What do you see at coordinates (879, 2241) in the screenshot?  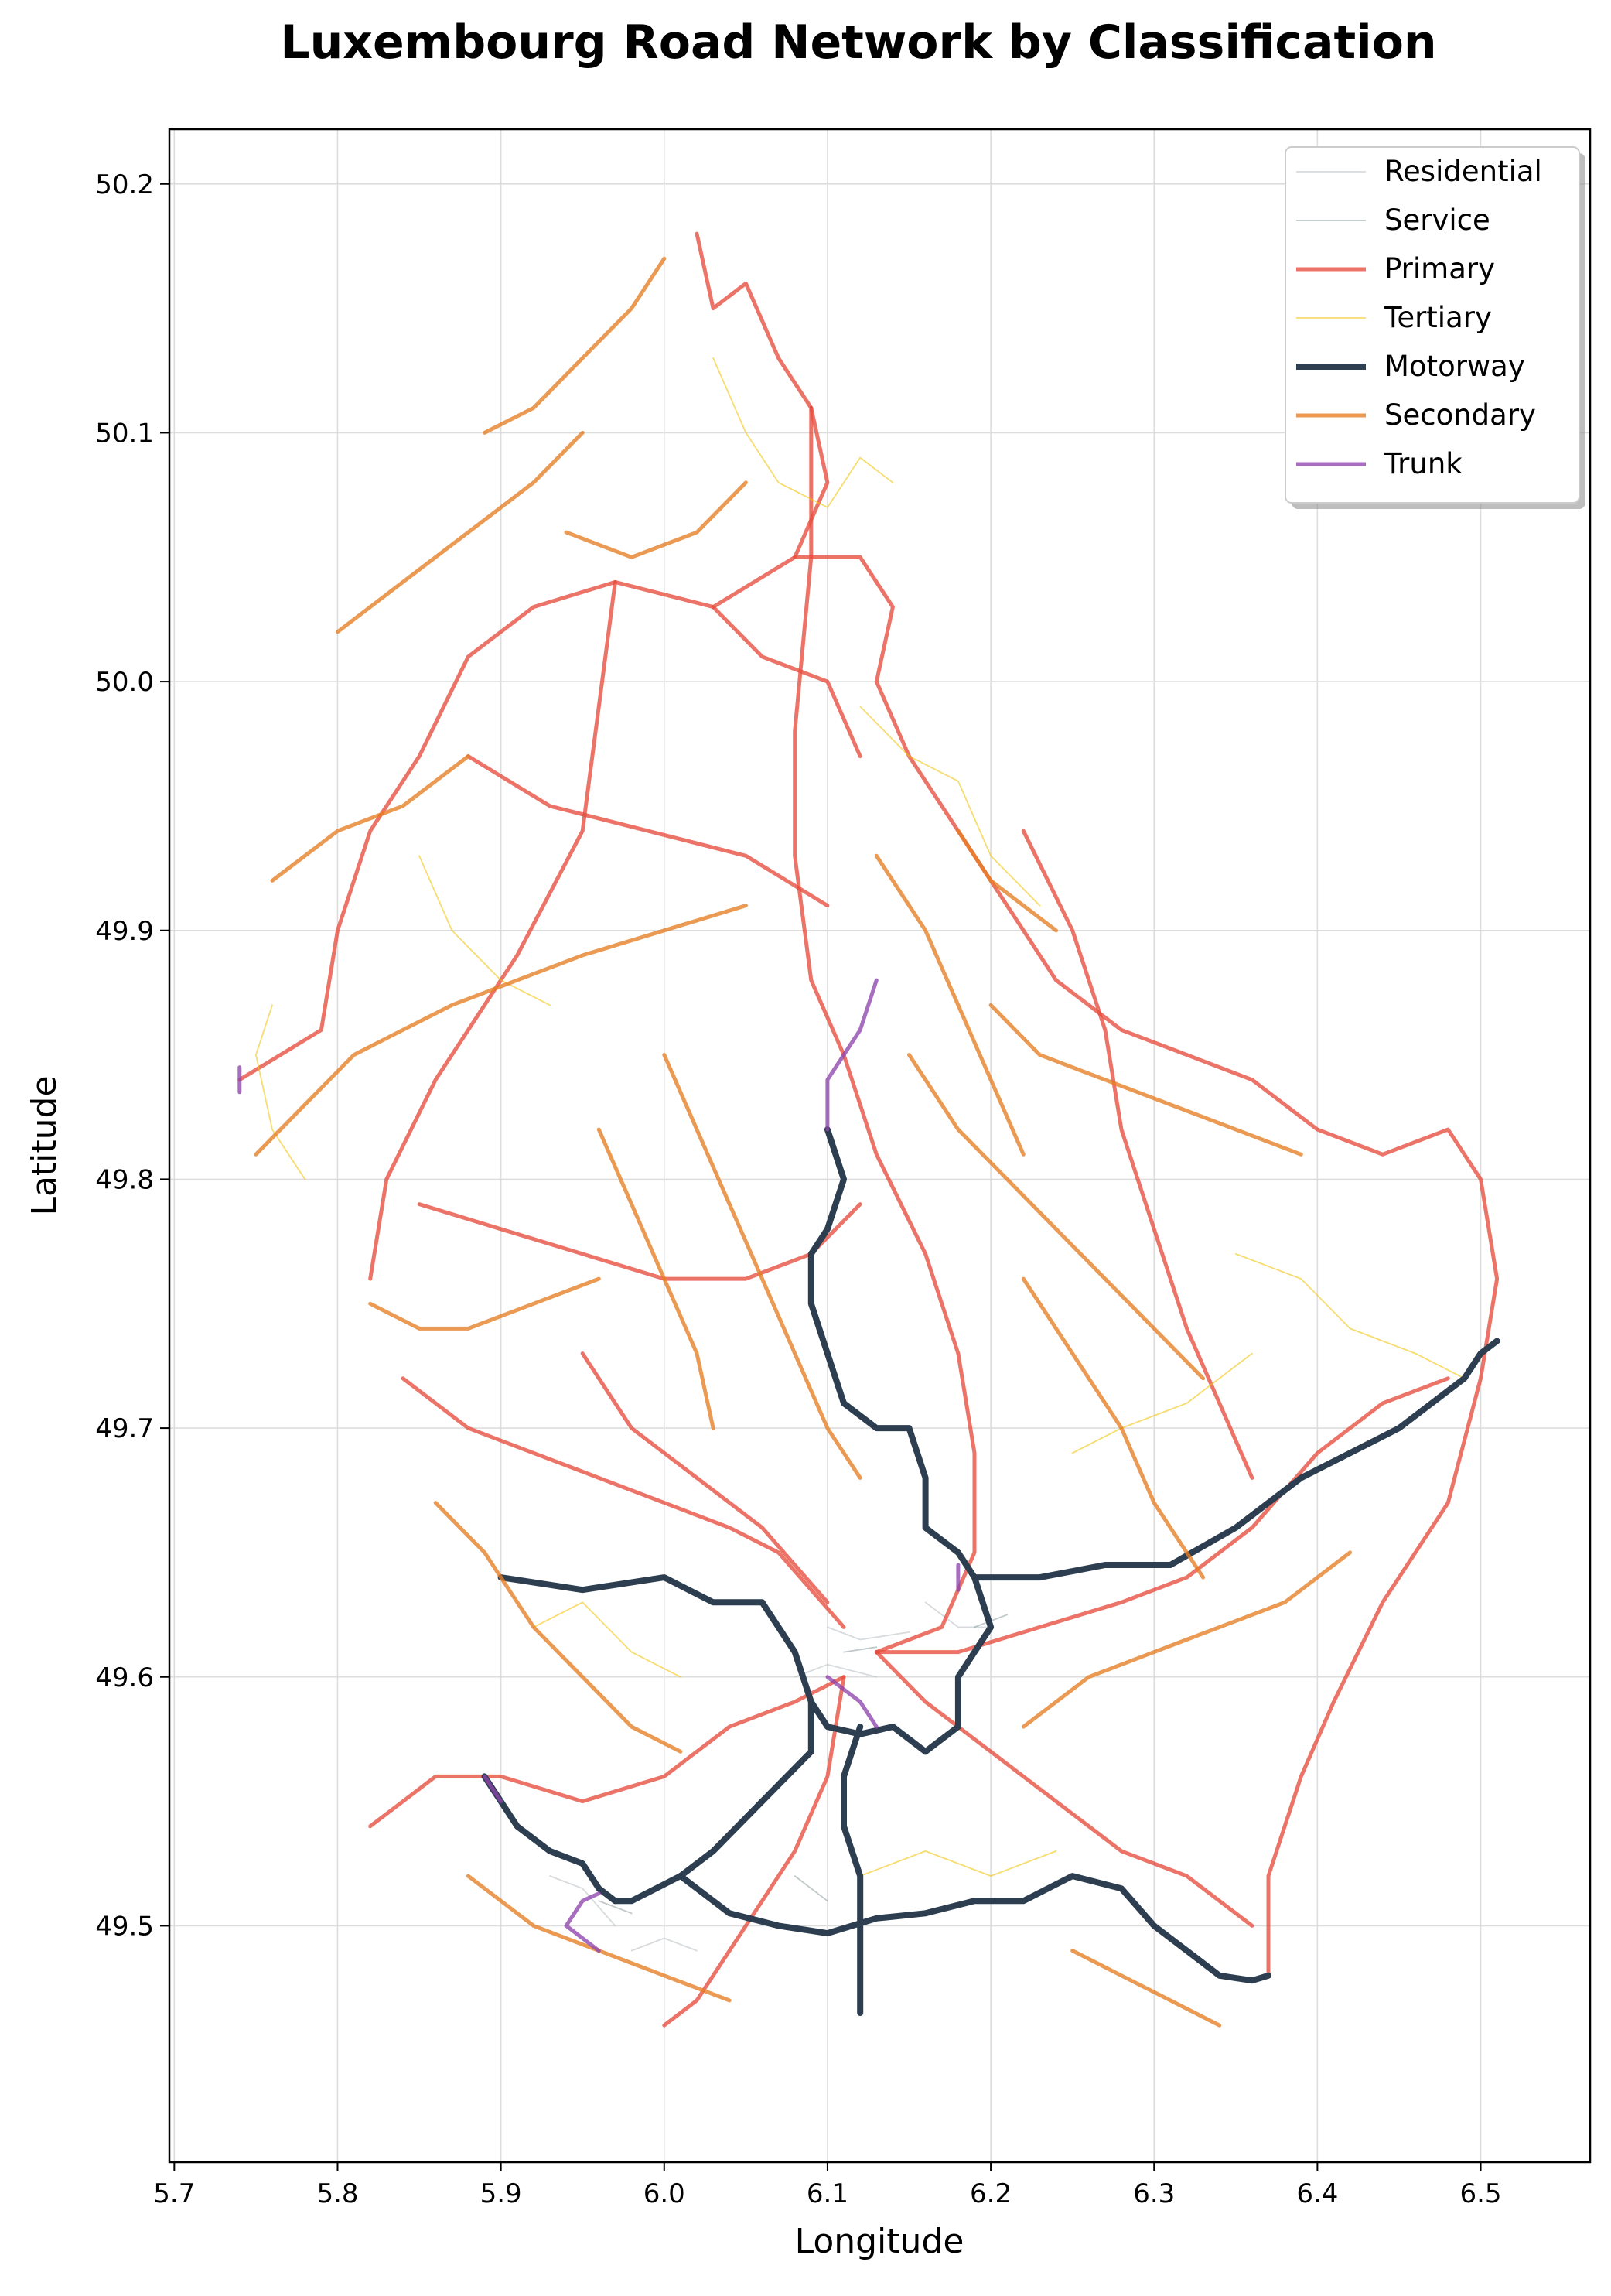 I see `x-axis-label: Longitude` at bounding box center [879, 2241].